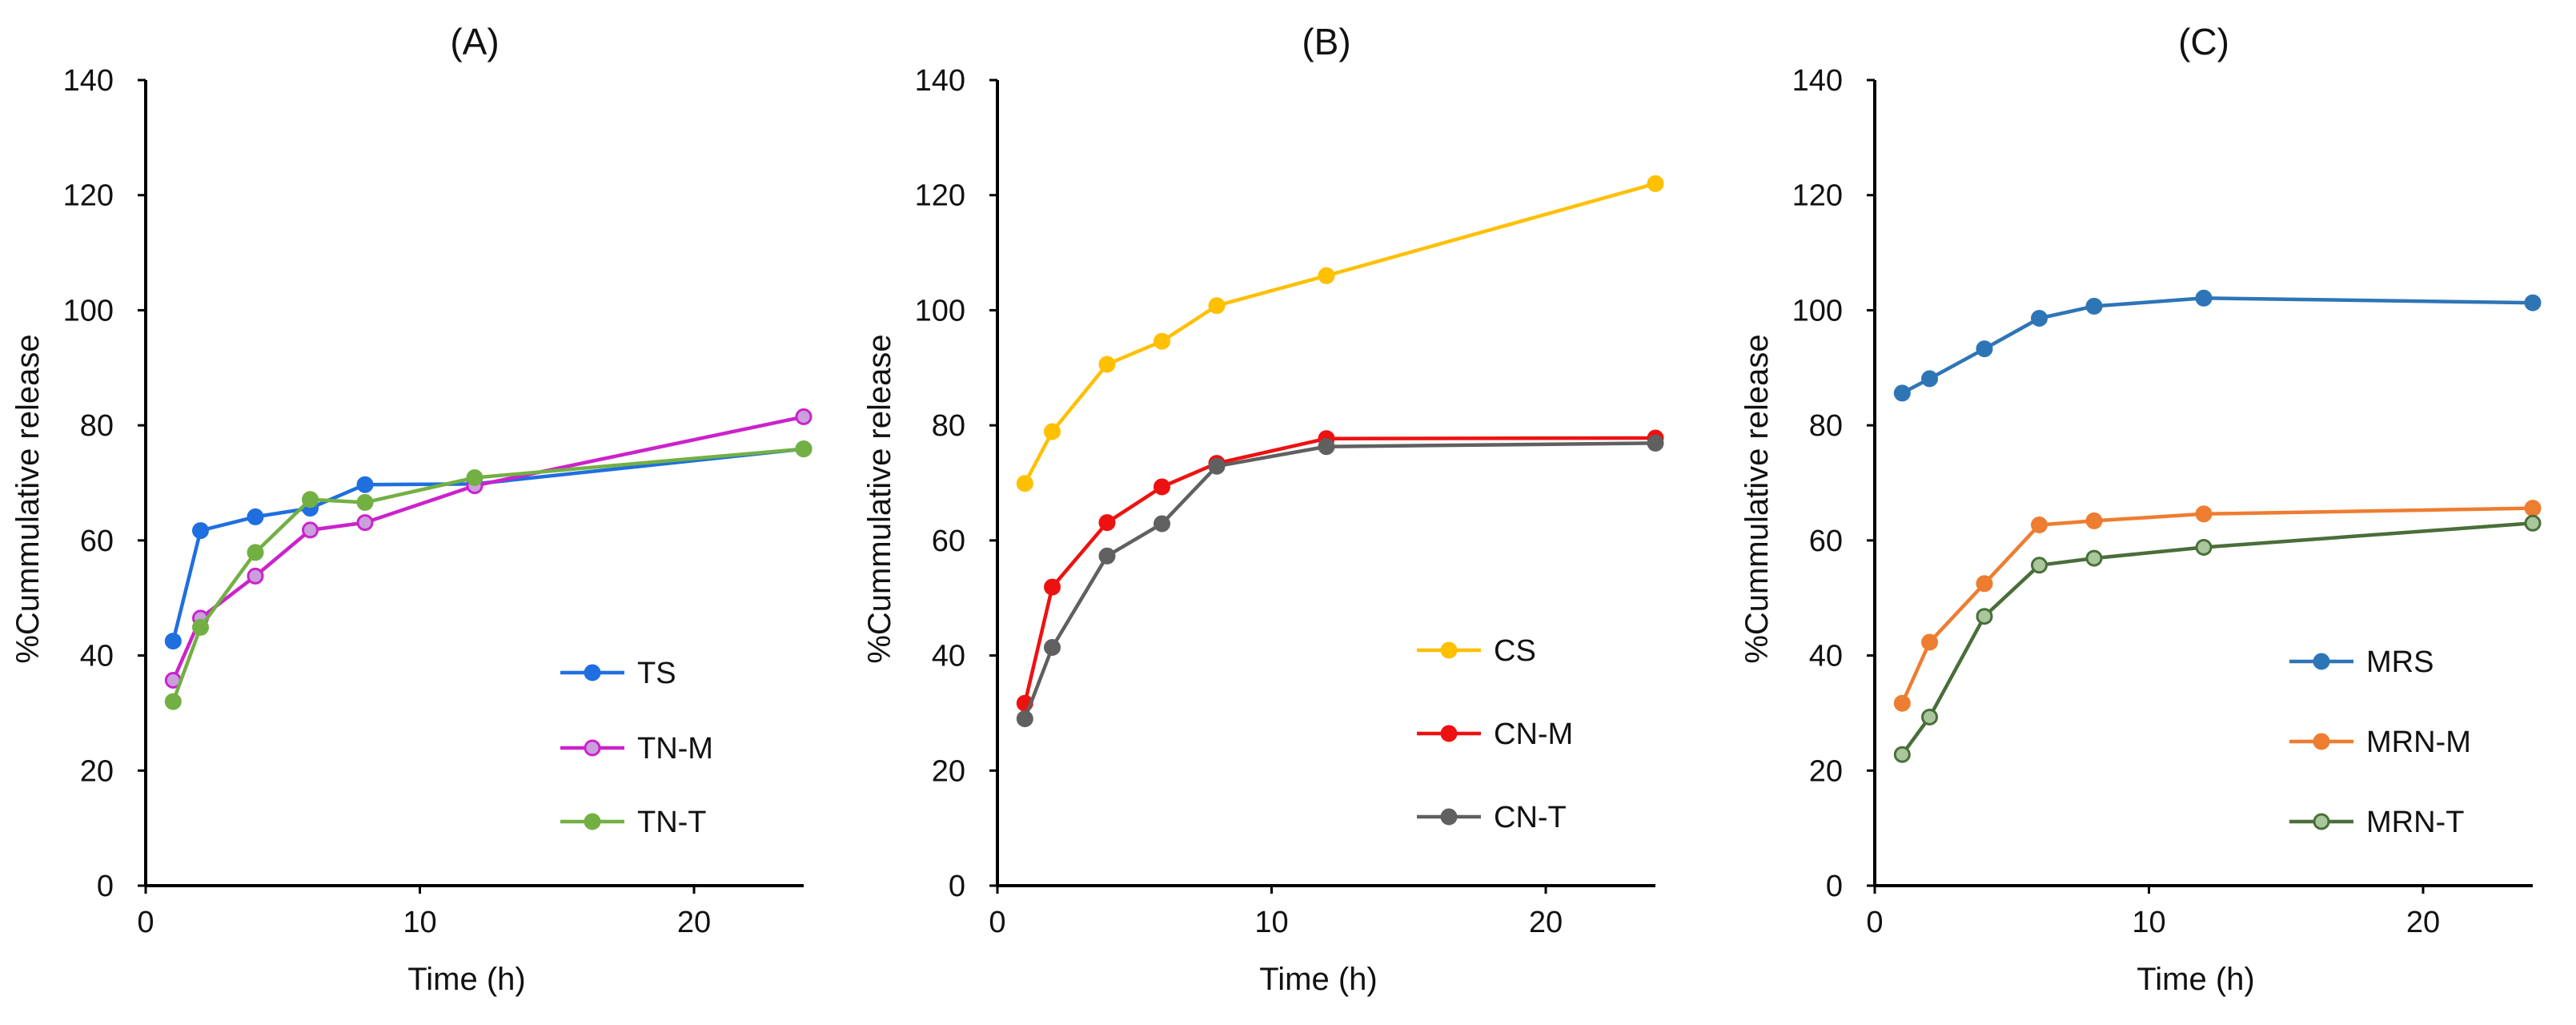 The height and width of the screenshot is (1025, 2576). Describe the element at coordinates (1449, 733) in the screenshot. I see `legend-marker-cn-m` at that location.